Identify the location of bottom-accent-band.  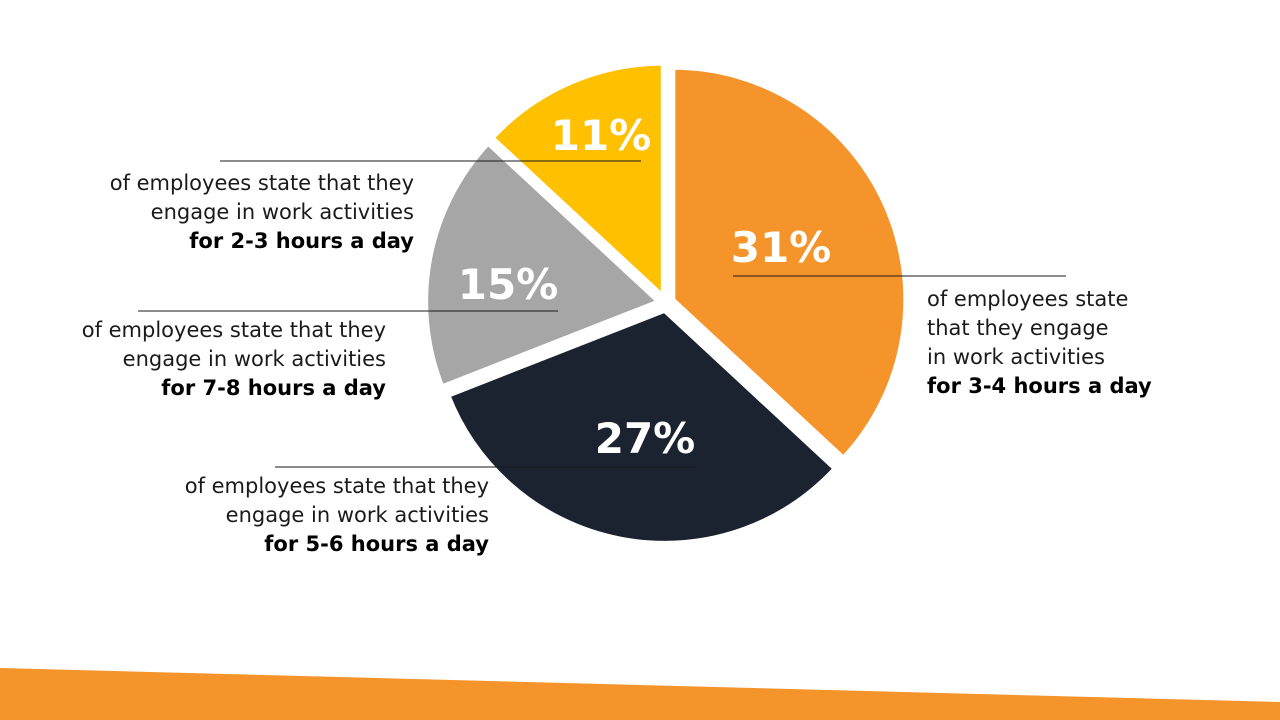
(640, 694).